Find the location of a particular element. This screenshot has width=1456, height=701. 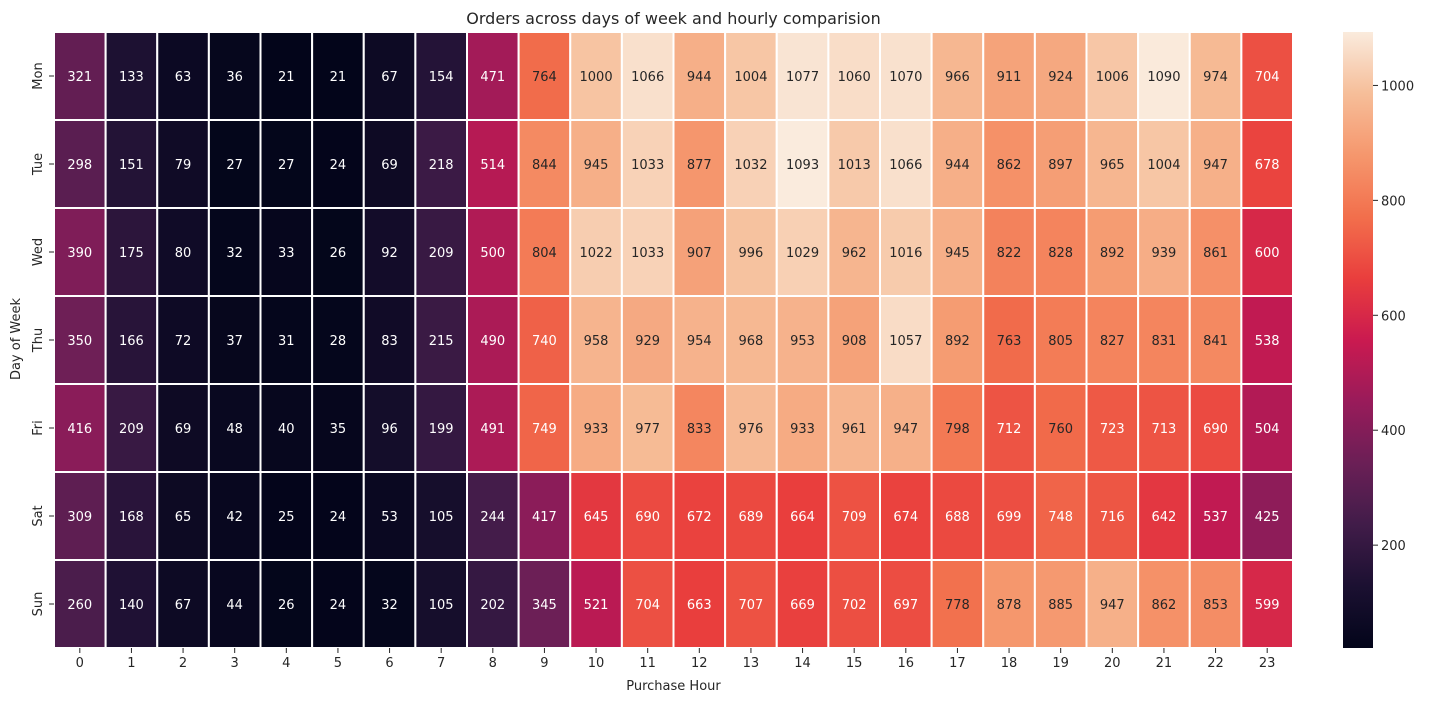

cell-value-label: 215 is located at coordinates (441, 341).